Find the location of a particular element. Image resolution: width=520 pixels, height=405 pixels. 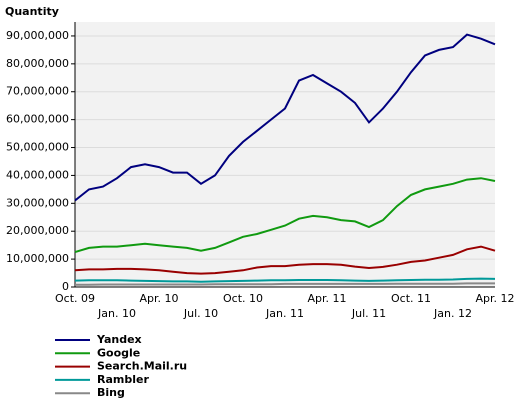

x-tick-label: Oct. 10 is located at coordinates (243, 298).